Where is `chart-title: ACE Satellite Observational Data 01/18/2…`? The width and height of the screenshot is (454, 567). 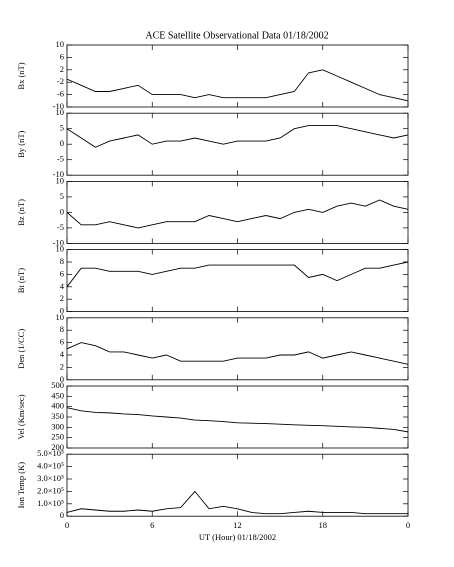
chart-title: ACE Satellite Observational Data 01/18/2… is located at coordinates (236, 35).